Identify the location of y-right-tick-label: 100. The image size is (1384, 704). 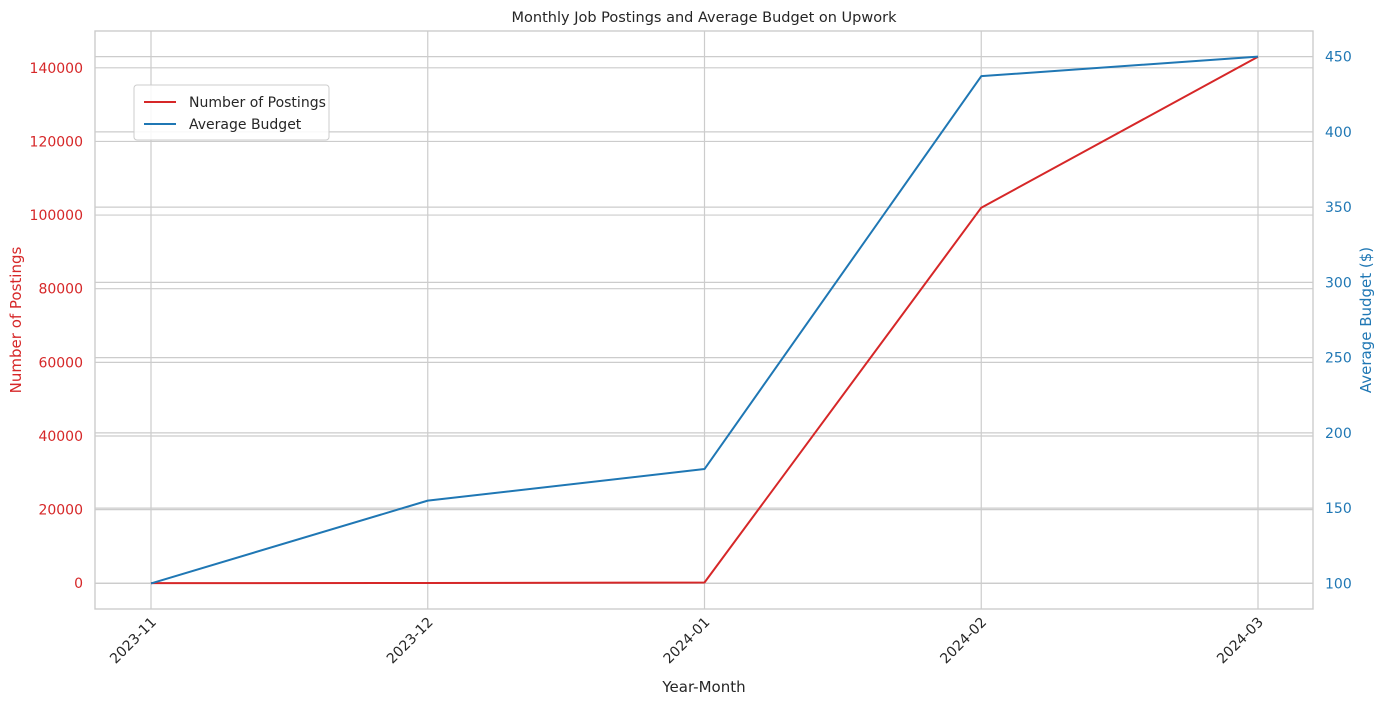
(1338, 584).